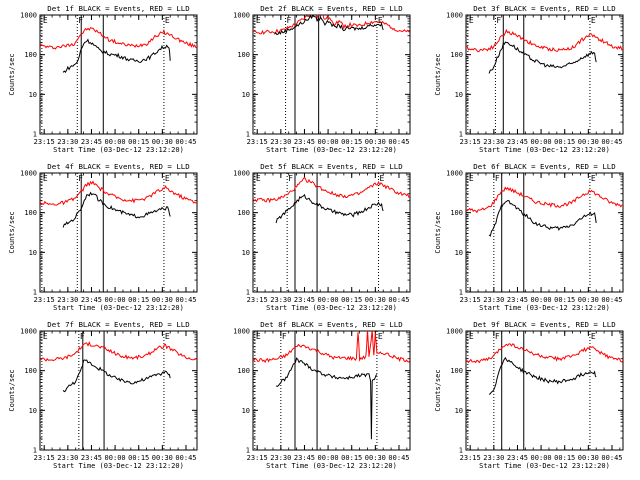  I want to click on panel-title: Det 3f BLACK = Events, RED = LLD, so click(544, 8).